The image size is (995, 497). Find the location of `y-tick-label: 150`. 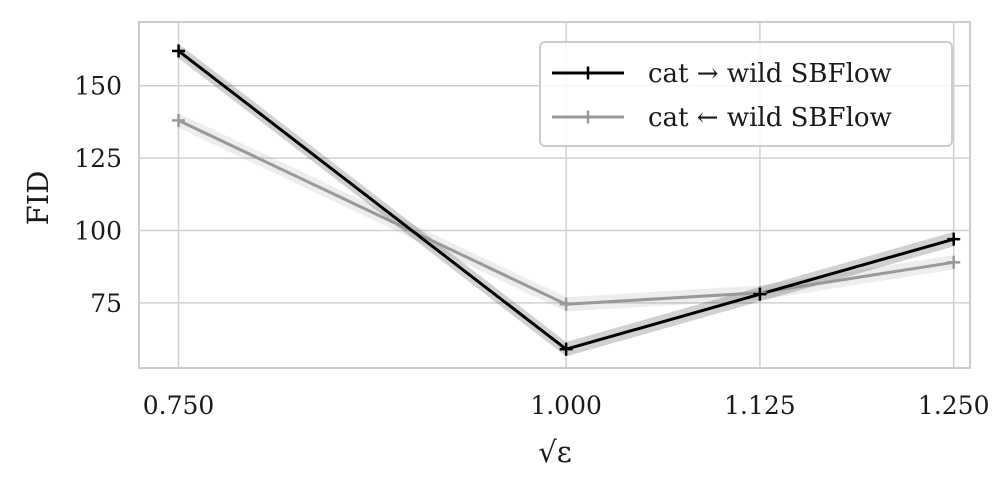

y-tick-label: 150 is located at coordinates (98, 86).